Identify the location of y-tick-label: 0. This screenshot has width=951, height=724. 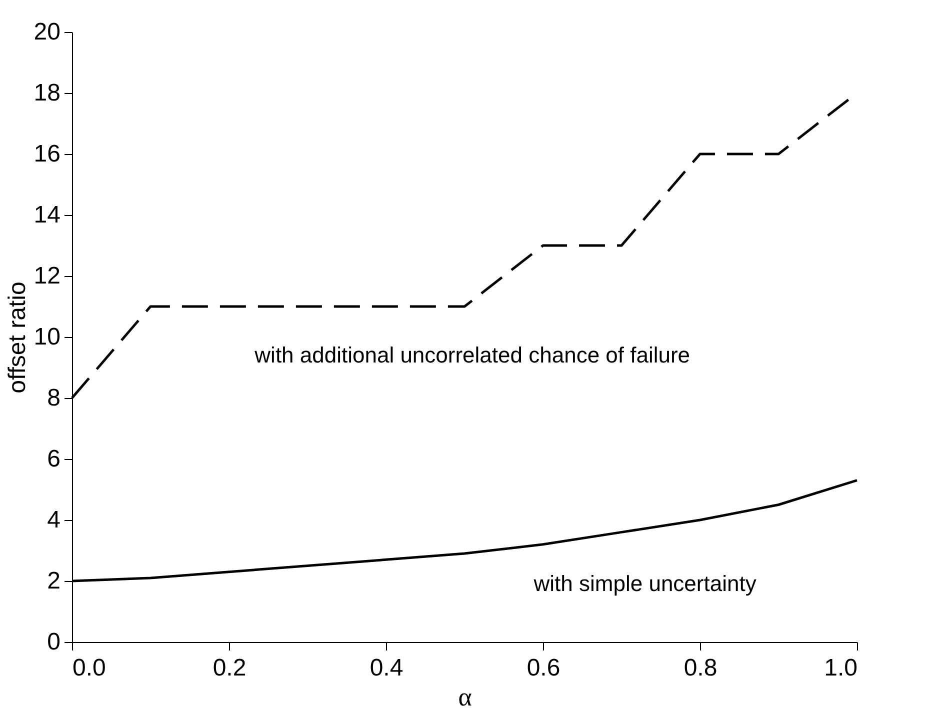
(53, 642).